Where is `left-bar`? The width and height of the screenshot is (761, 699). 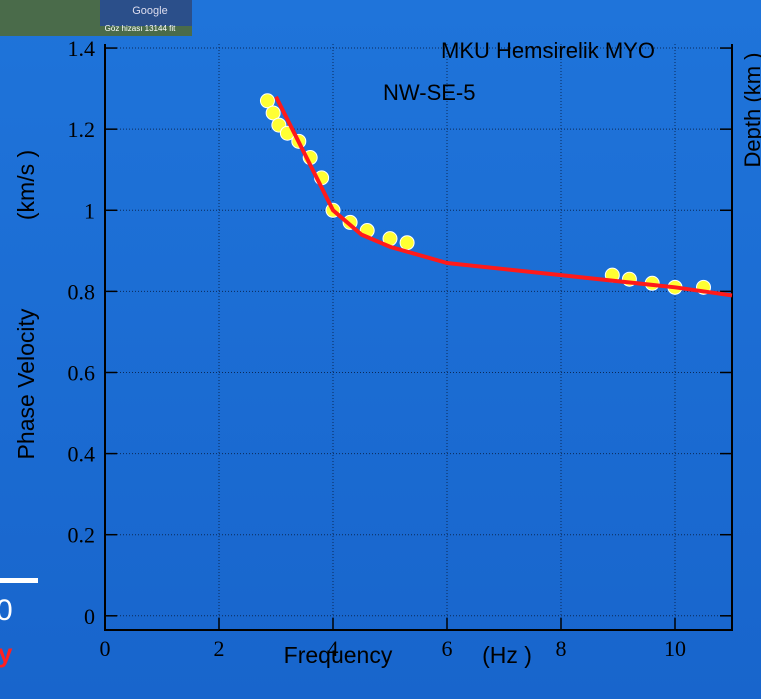 left-bar is located at coordinates (19, 580).